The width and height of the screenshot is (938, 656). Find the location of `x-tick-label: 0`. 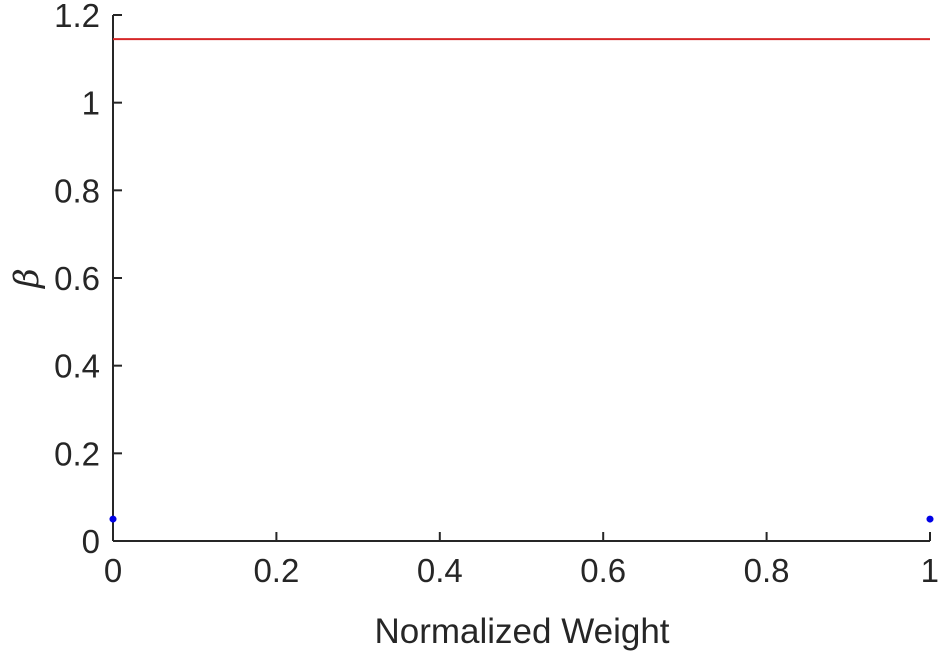

x-tick-label: 0 is located at coordinates (113, 570).